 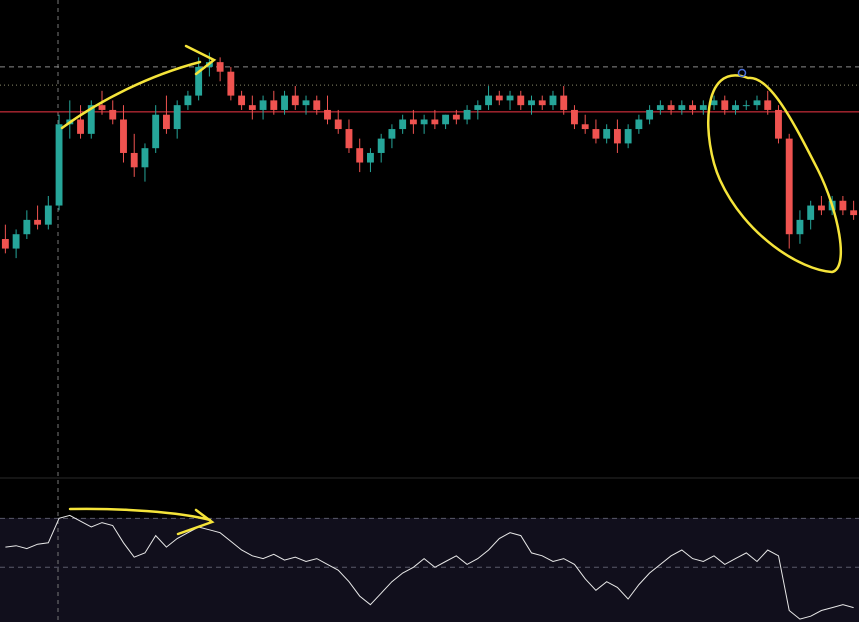 What do you see at coordinates (775, 174) in the screenshot?
I see `annotation-ellipse` at bounding box center [775, 174].